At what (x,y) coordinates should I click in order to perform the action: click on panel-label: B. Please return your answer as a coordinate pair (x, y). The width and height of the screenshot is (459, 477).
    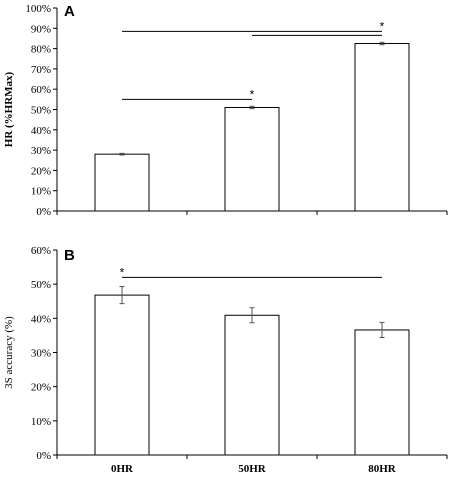
    Looking at the image, I should click on (69, 255).